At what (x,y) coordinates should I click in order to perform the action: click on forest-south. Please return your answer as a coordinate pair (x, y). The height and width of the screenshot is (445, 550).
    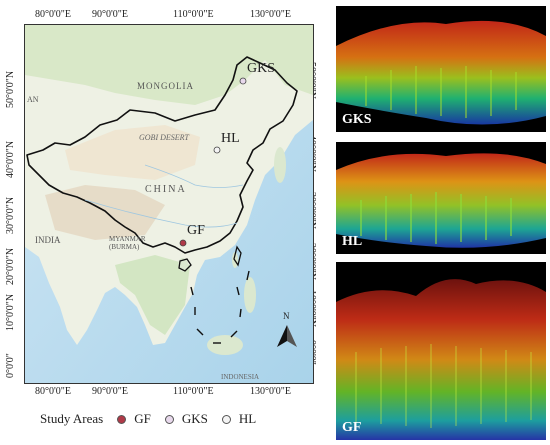
    Looking at the image, I should click on (152, 295).